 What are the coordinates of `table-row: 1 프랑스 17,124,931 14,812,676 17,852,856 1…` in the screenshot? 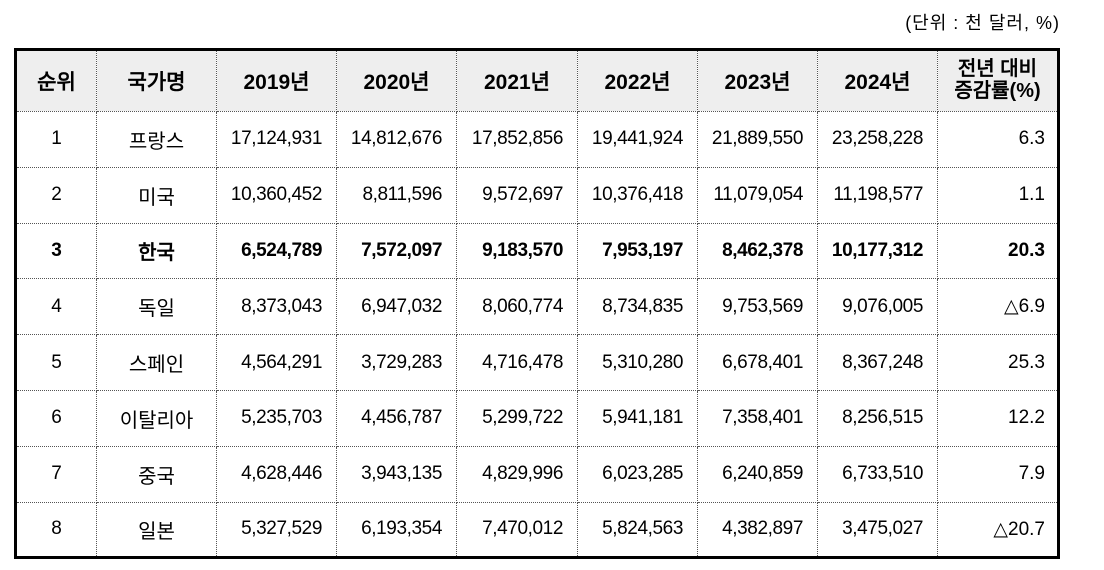 It's located at (537, 139).